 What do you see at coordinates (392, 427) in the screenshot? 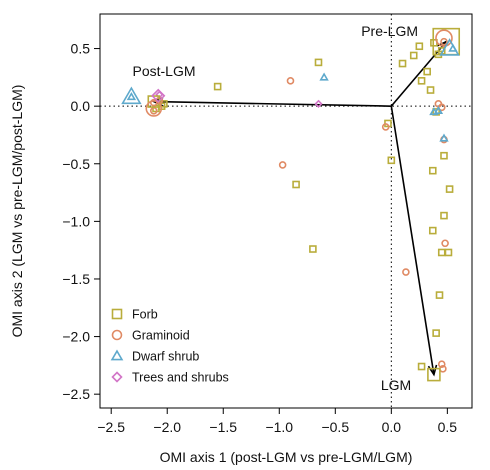
I see `x-tick-label: 0.0` at bounding box center [392, 427].